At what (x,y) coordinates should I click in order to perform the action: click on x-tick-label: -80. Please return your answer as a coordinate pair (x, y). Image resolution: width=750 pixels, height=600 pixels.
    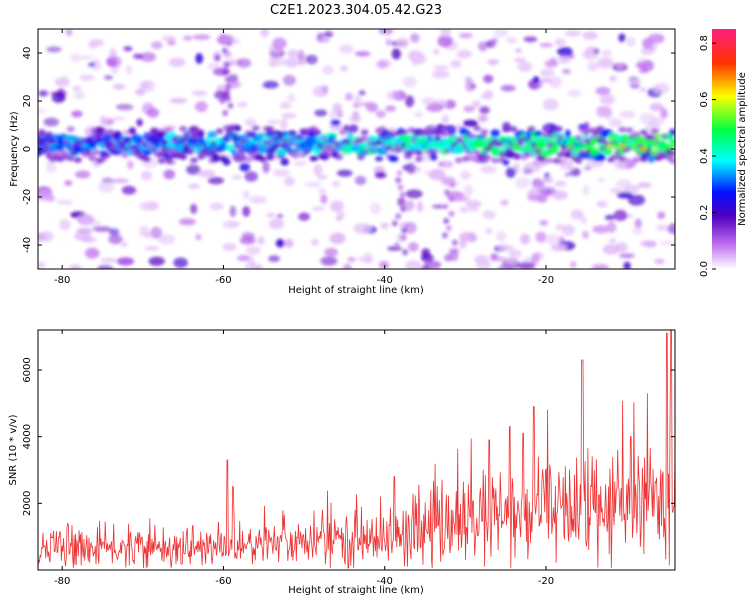
    Looking at the image, I should click on (62, 581).